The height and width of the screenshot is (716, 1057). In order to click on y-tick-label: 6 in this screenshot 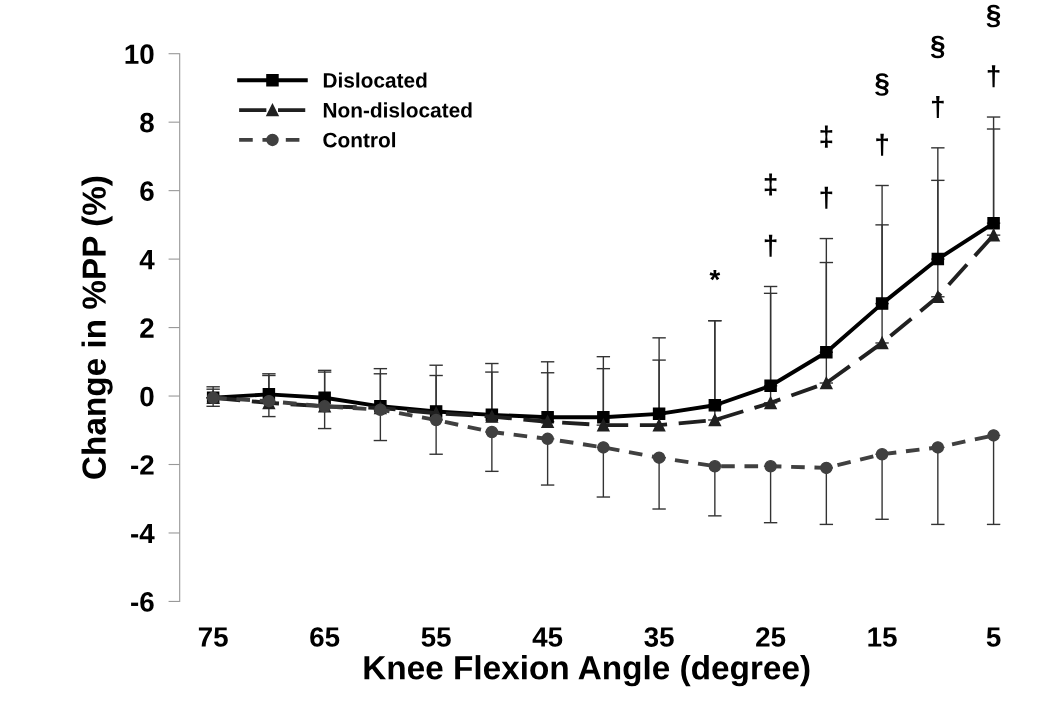, I will do `click(147, 191)`.